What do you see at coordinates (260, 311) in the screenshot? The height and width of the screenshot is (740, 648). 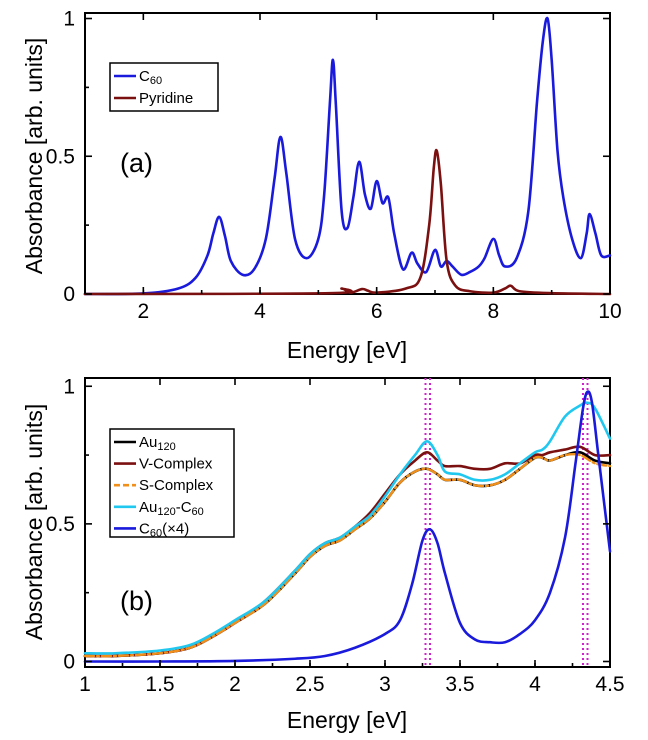 I see `x-tick-label-1: 4` at bounding box center [260, 311].